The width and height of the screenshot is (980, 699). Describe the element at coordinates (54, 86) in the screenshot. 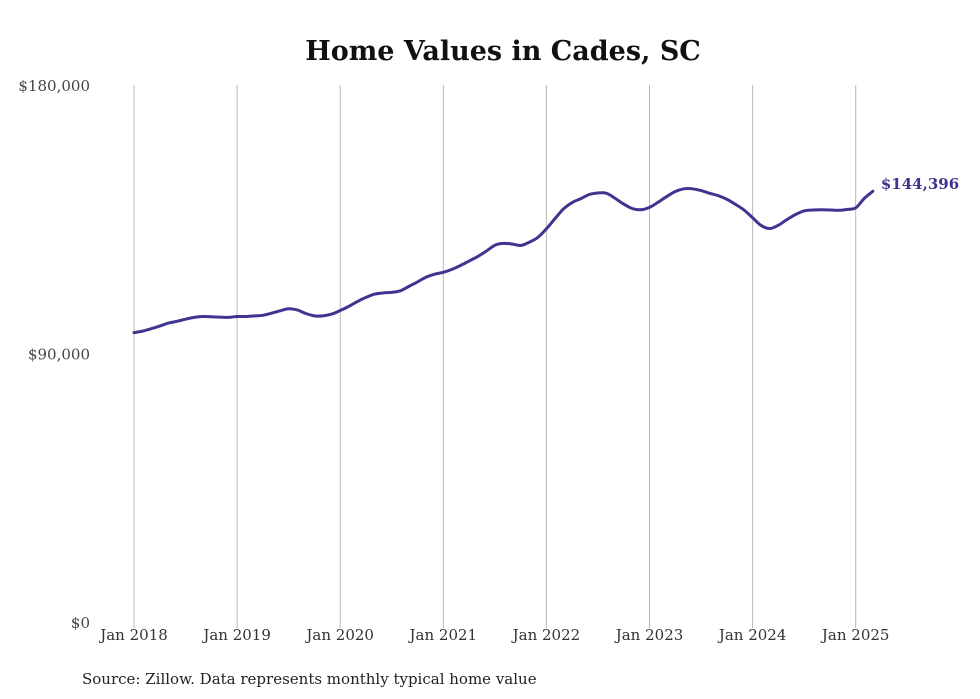

I see `y-tick-label: $180,000` at that location.